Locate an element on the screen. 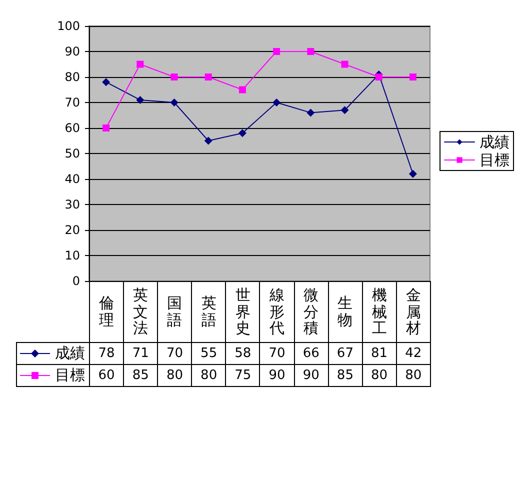 The image size is (523, 480). x-tick-label: 世界史 is located at coordinates (242, 311).